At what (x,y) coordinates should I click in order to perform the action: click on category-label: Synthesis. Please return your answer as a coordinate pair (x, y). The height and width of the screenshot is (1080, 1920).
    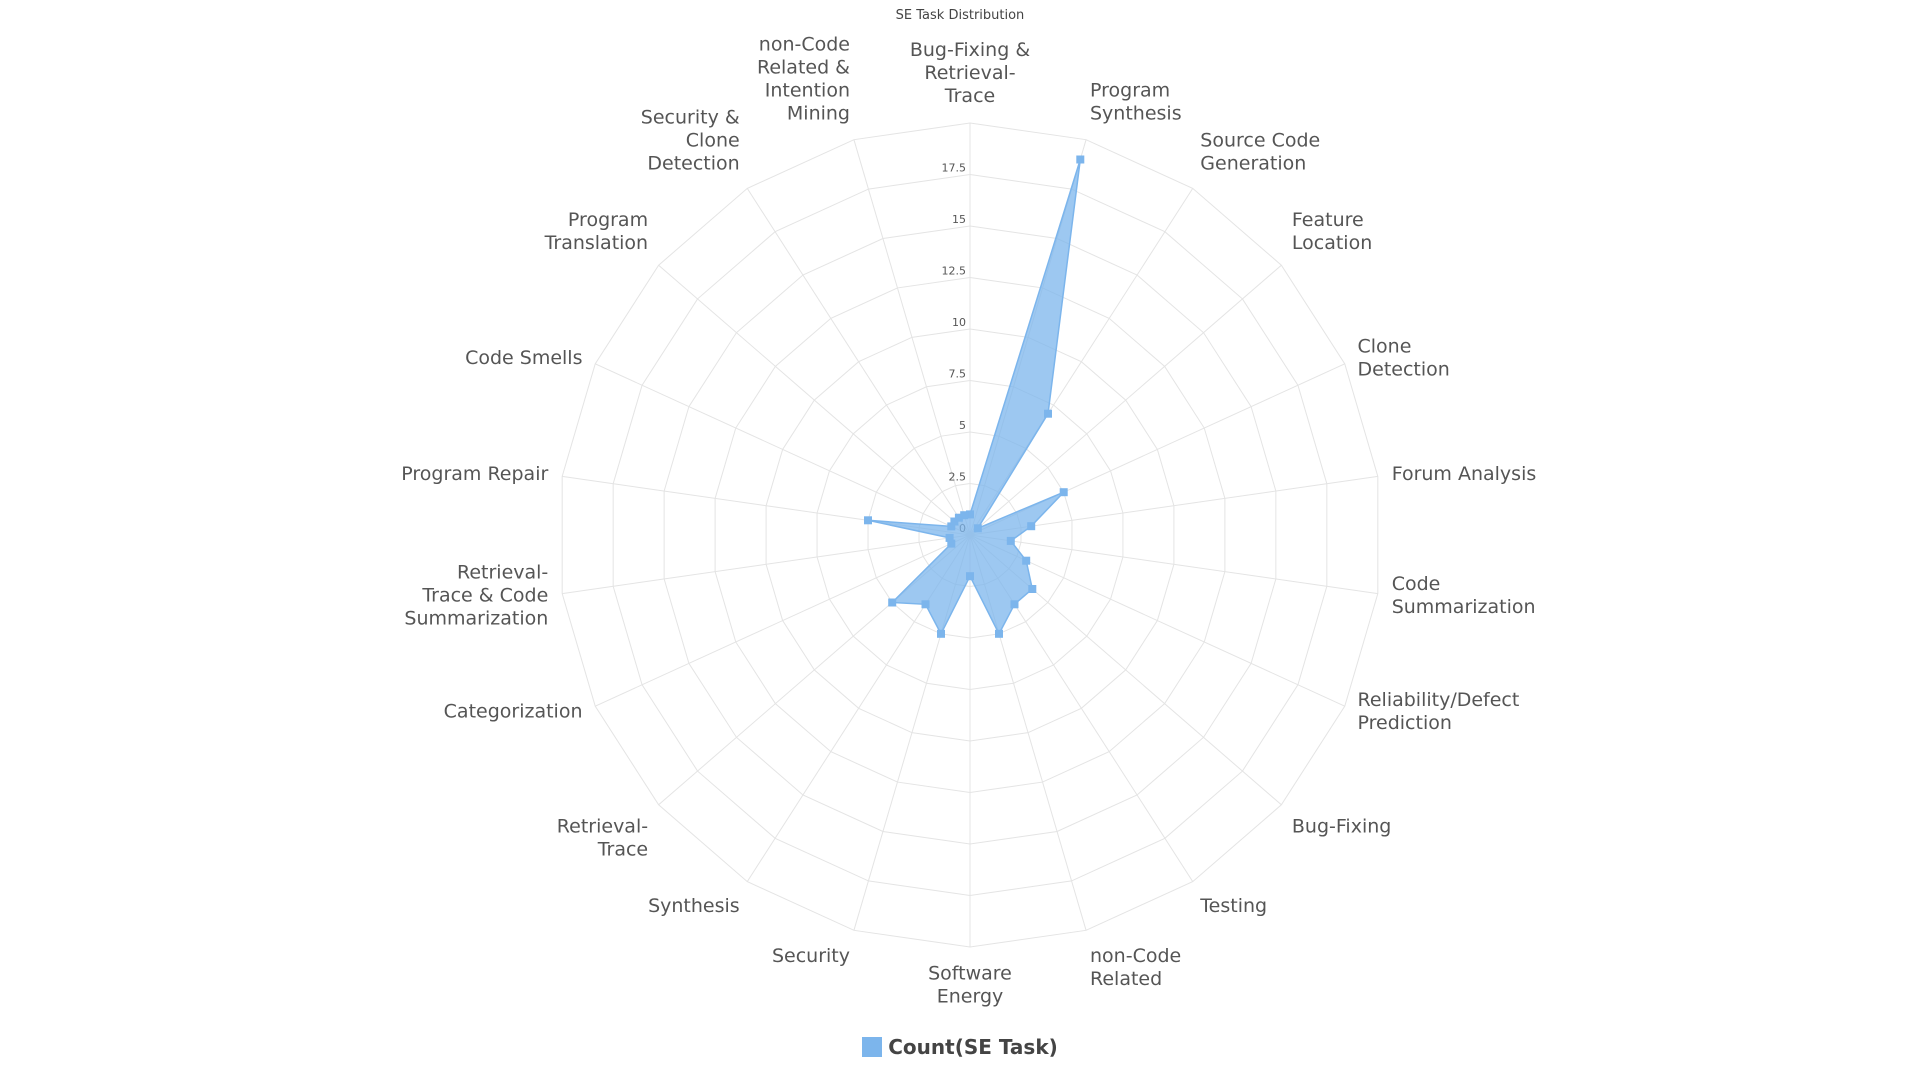
    Looking at the image, I should click on (694, 906).